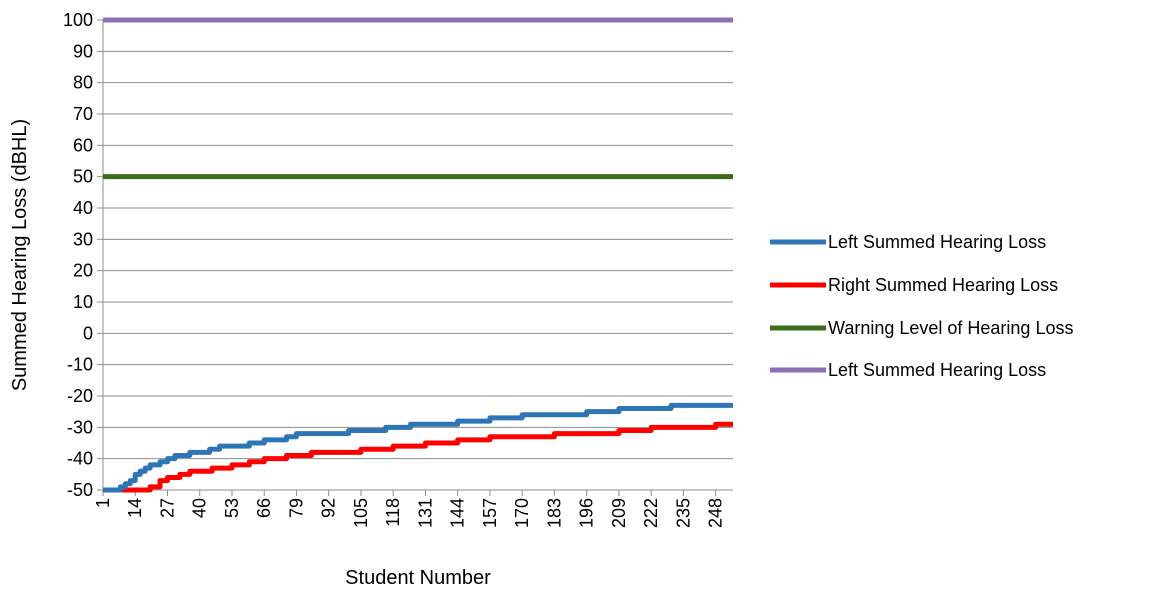  I want to click on x-tick-label: 235, so click(683, 513).